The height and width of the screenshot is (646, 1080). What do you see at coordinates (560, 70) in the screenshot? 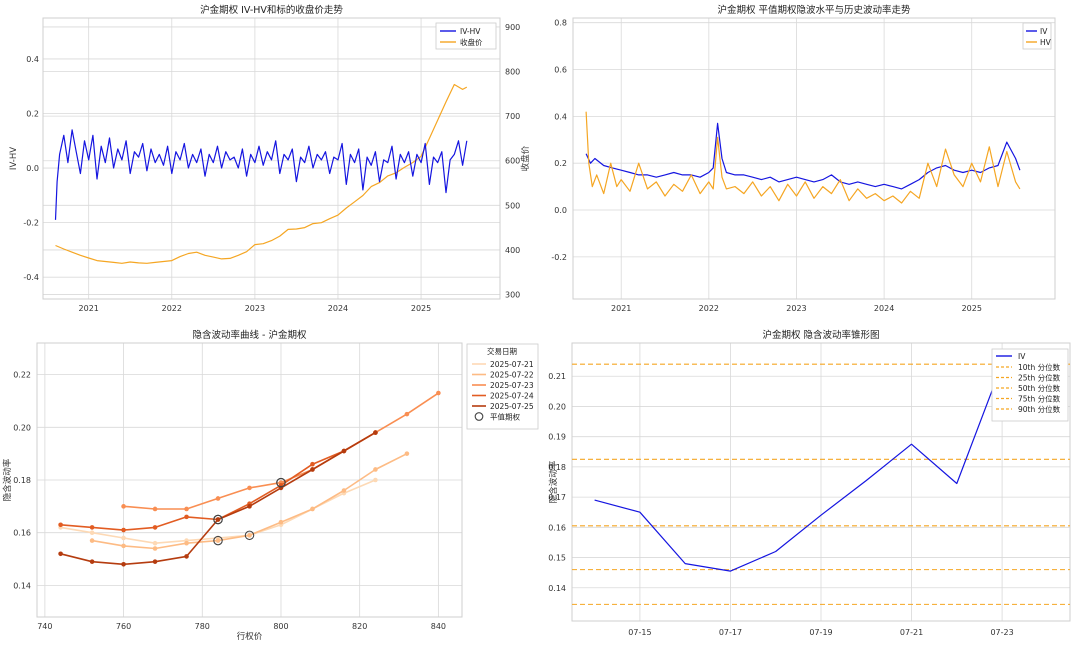
I see `y-tick-label: 0.6` at bounding box center [560, 70].